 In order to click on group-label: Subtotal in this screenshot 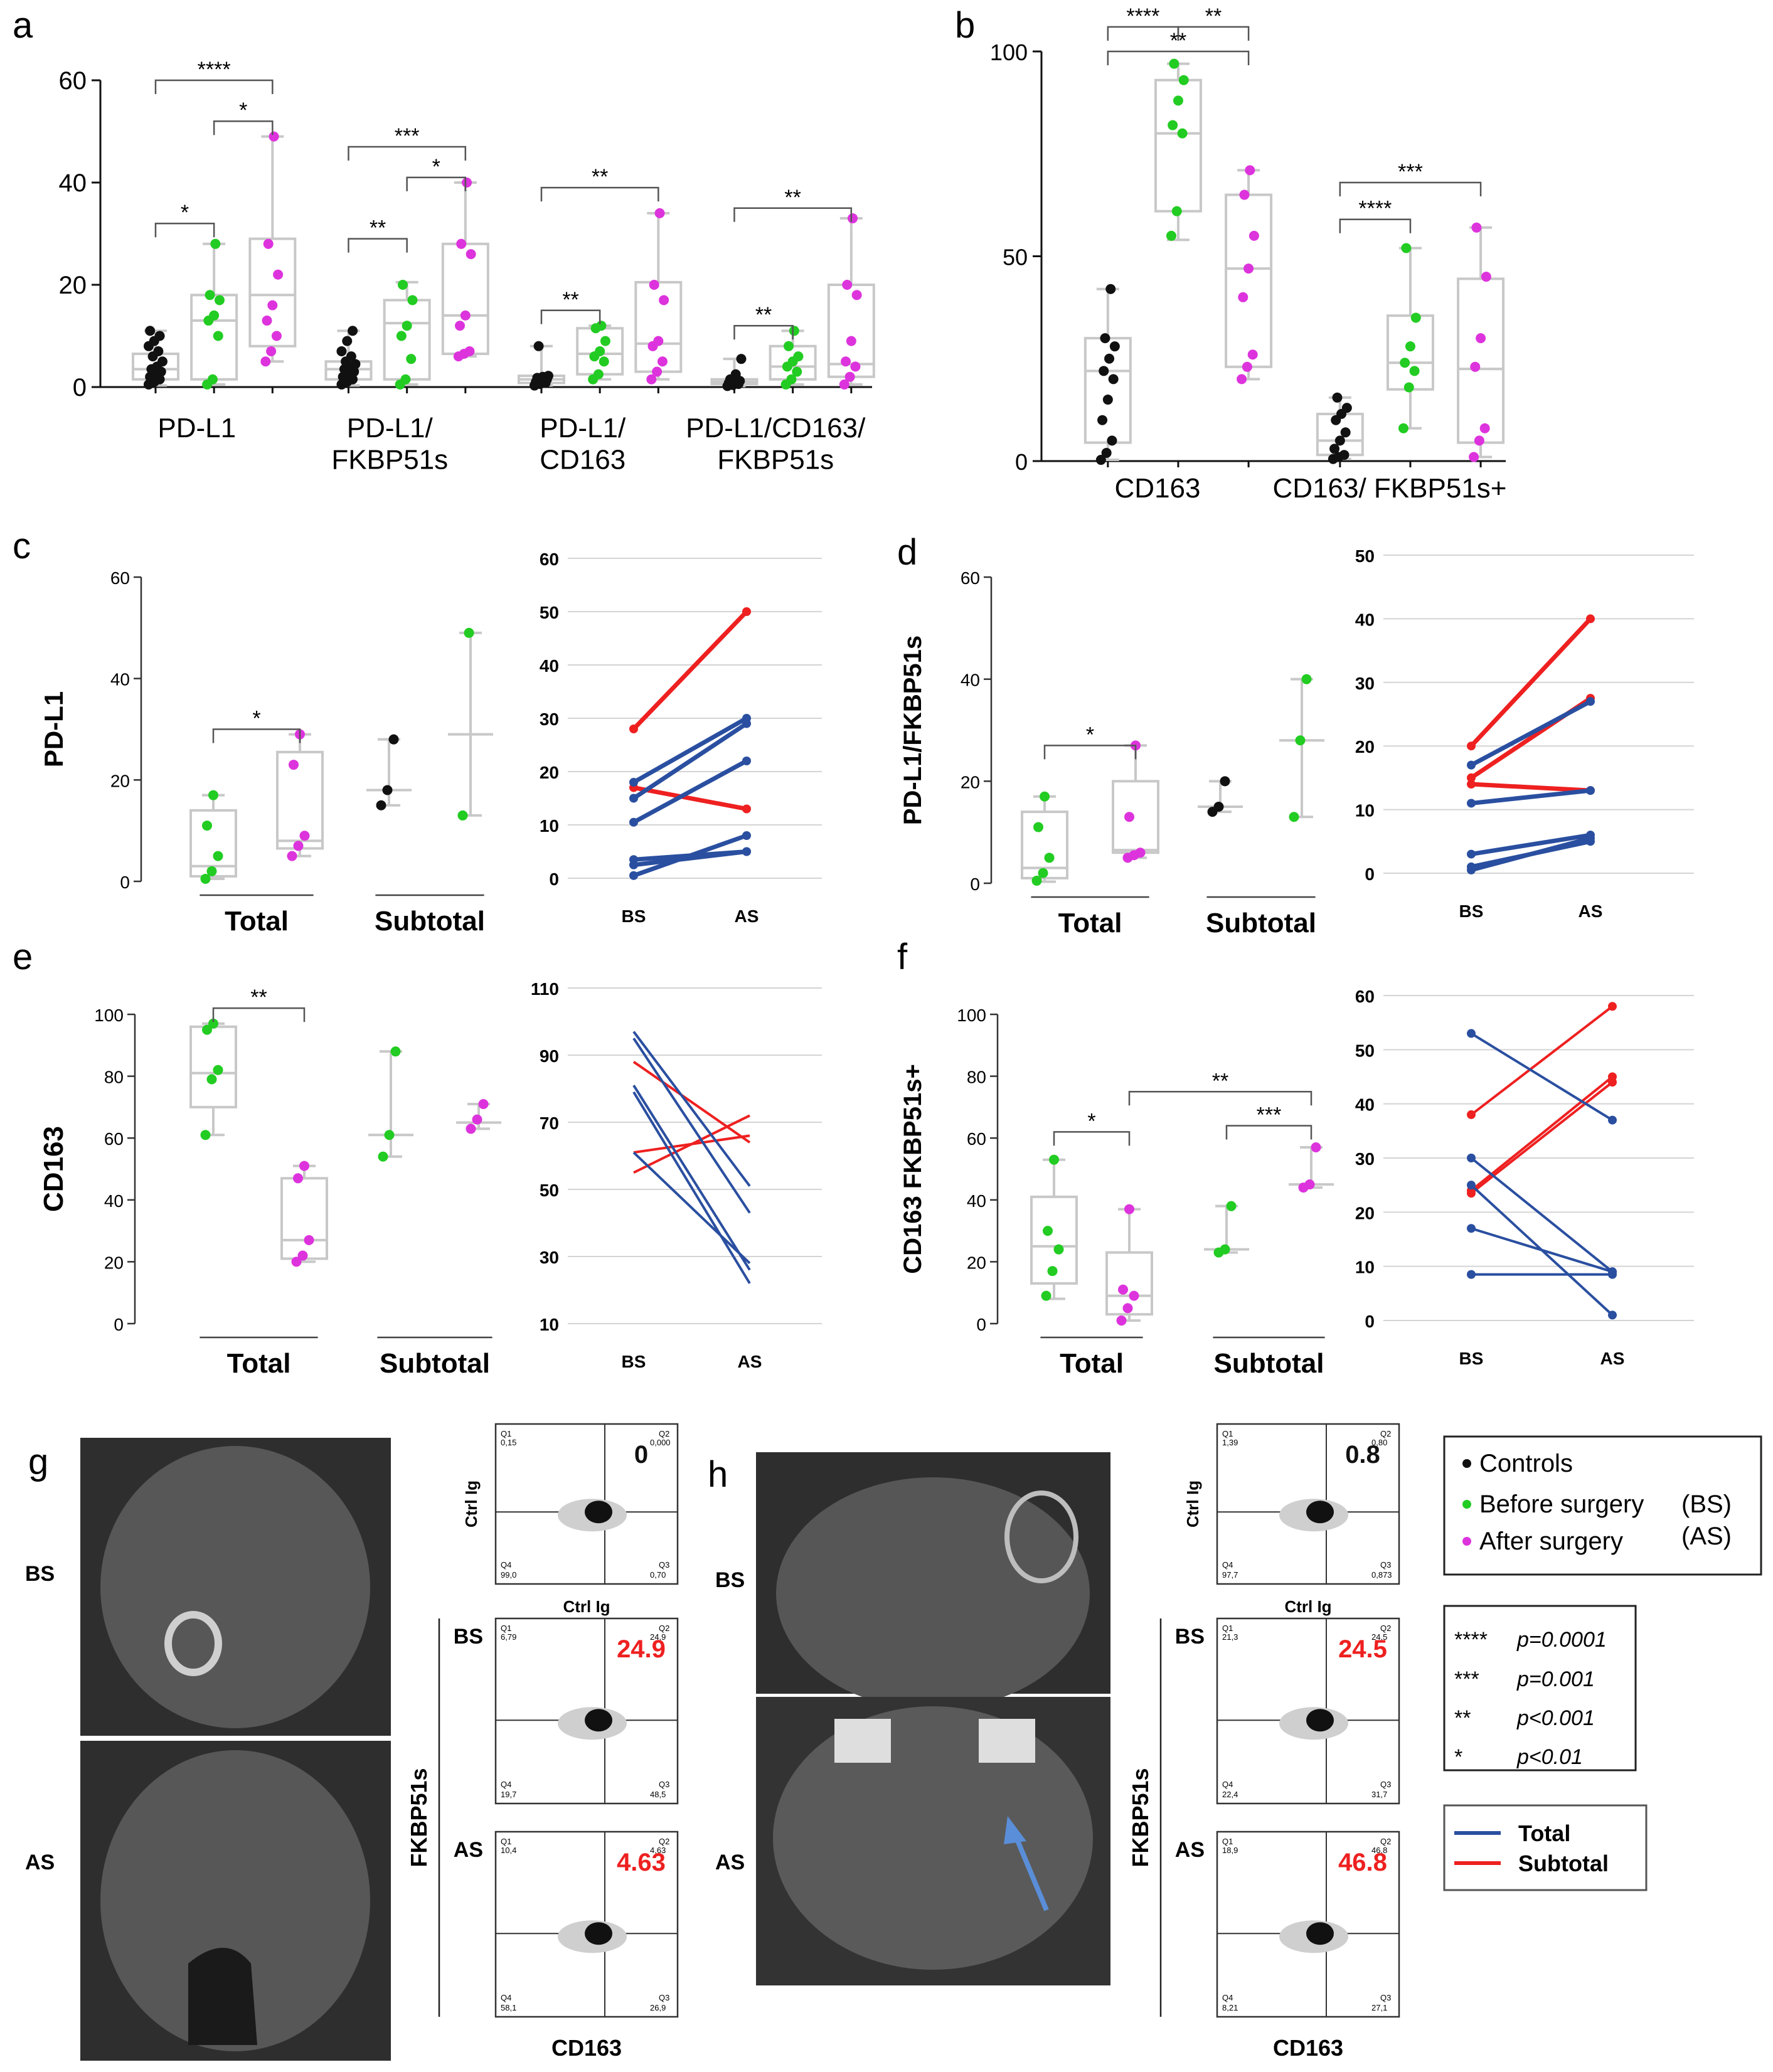, I will do `click(1269, 1363)`.